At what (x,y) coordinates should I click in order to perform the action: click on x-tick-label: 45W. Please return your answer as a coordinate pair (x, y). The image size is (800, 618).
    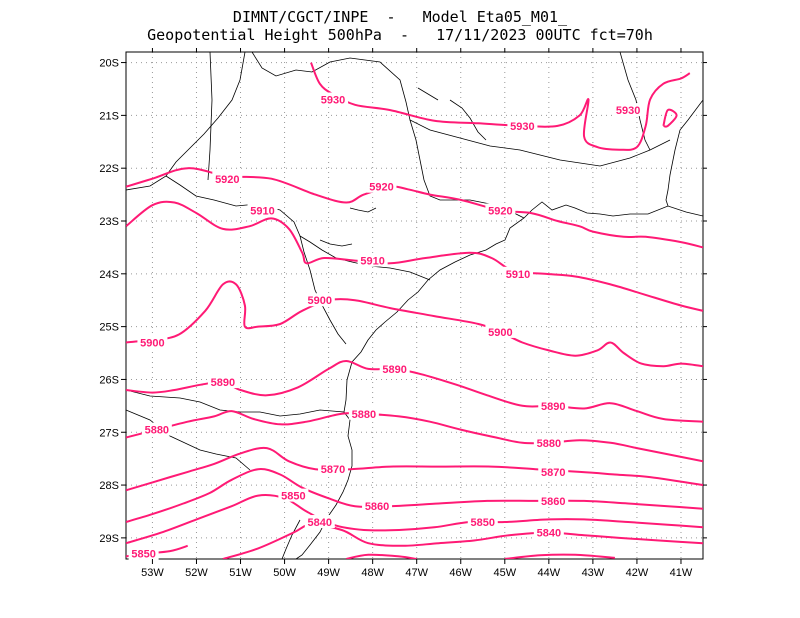
    Looking at the image, I should click on (504, 573).